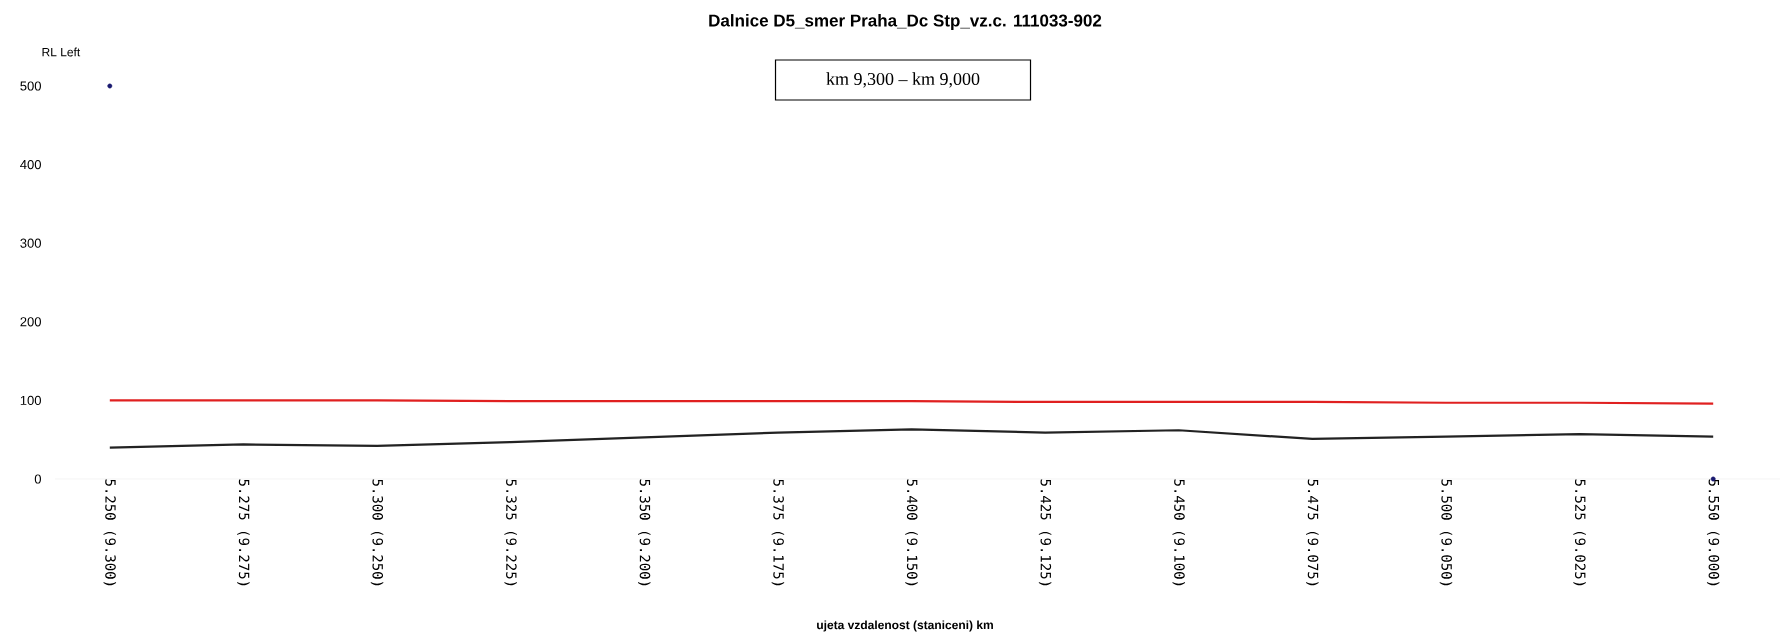 This screenshot has width=1791, height=636. I want to click on x-tick-label: 5.425 (9.125), so click(1045, 532).